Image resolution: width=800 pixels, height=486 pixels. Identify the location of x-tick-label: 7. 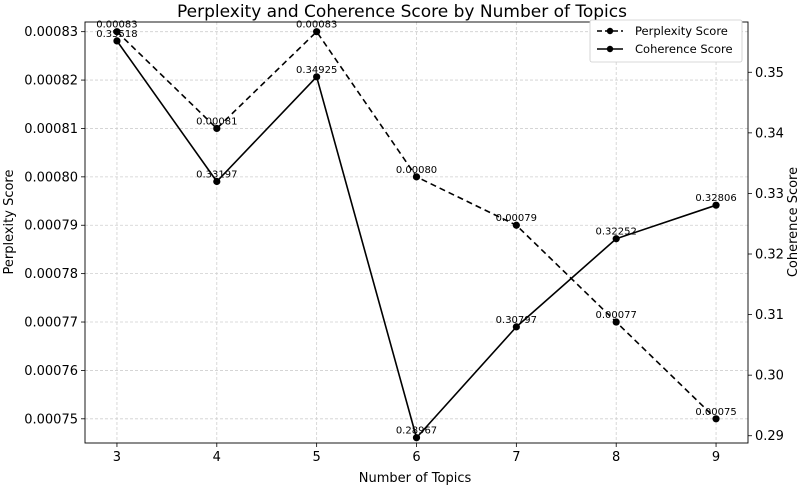
(516, 457).